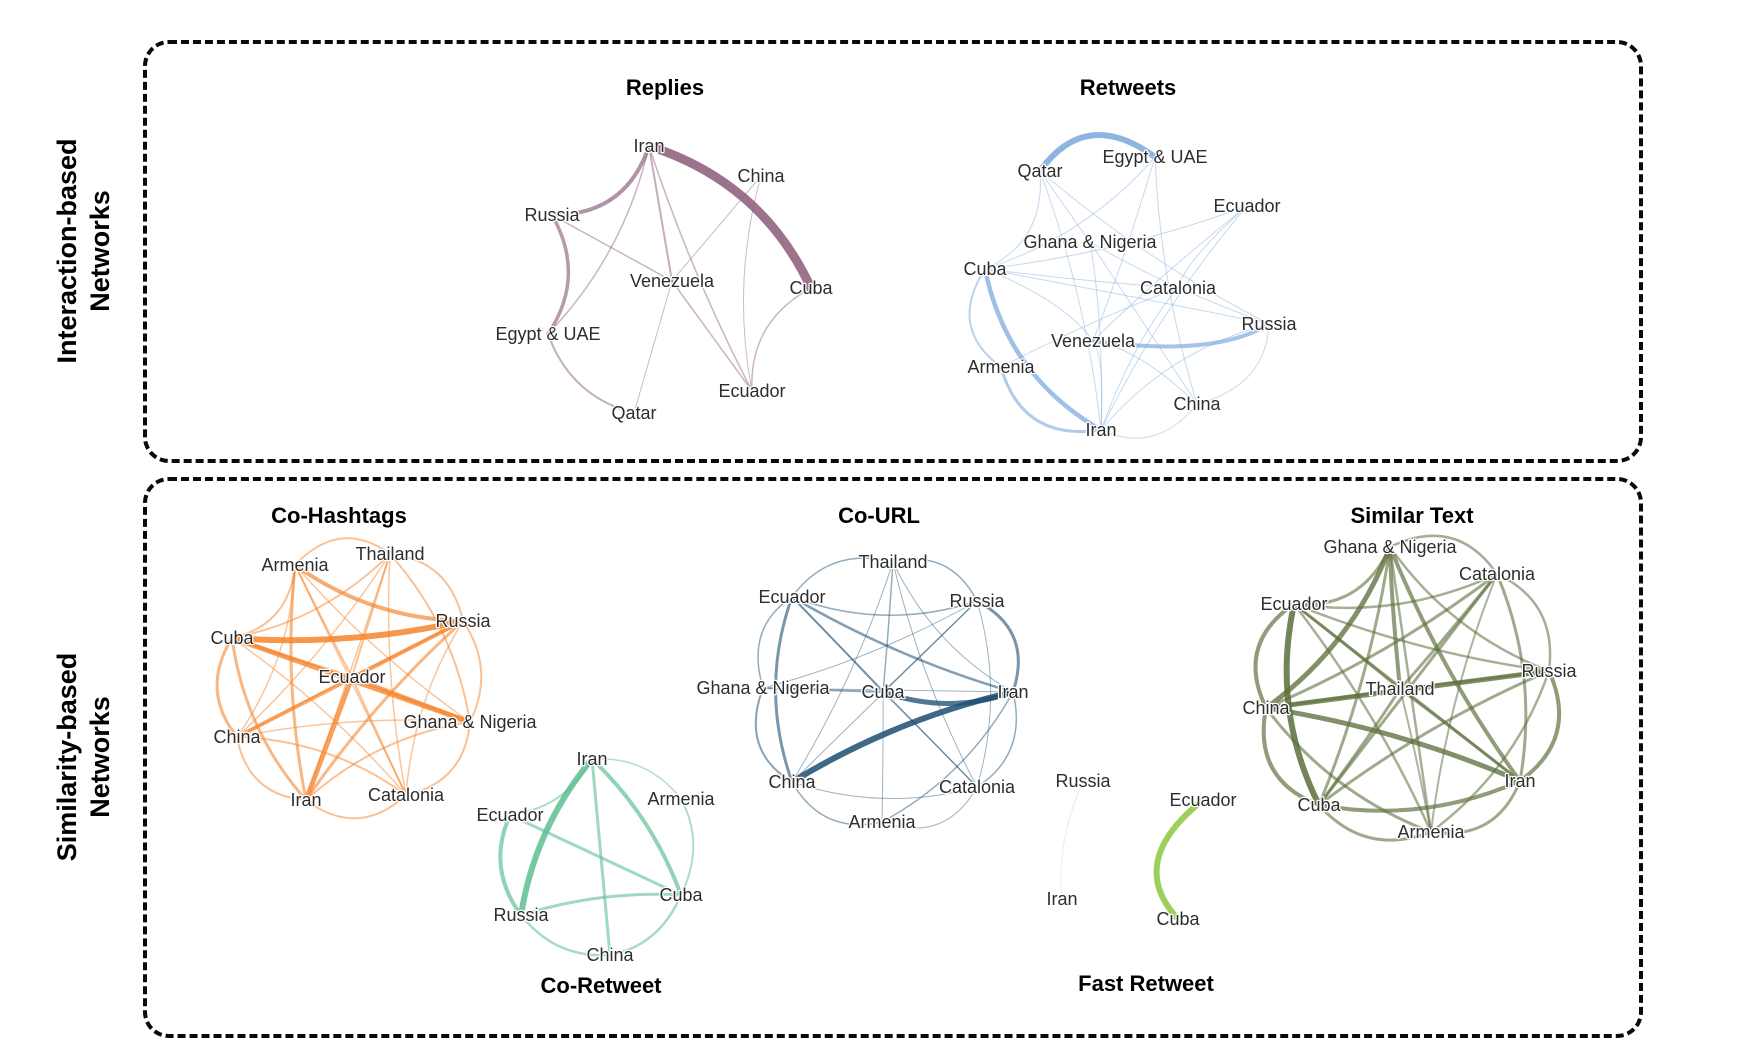 The height and width of the screenshot is (1054, 1738). What do you see at coordinates (1093, 341) in the screenshot?
I see `node-label: Venezuela` at bounding box center [1093, 341].